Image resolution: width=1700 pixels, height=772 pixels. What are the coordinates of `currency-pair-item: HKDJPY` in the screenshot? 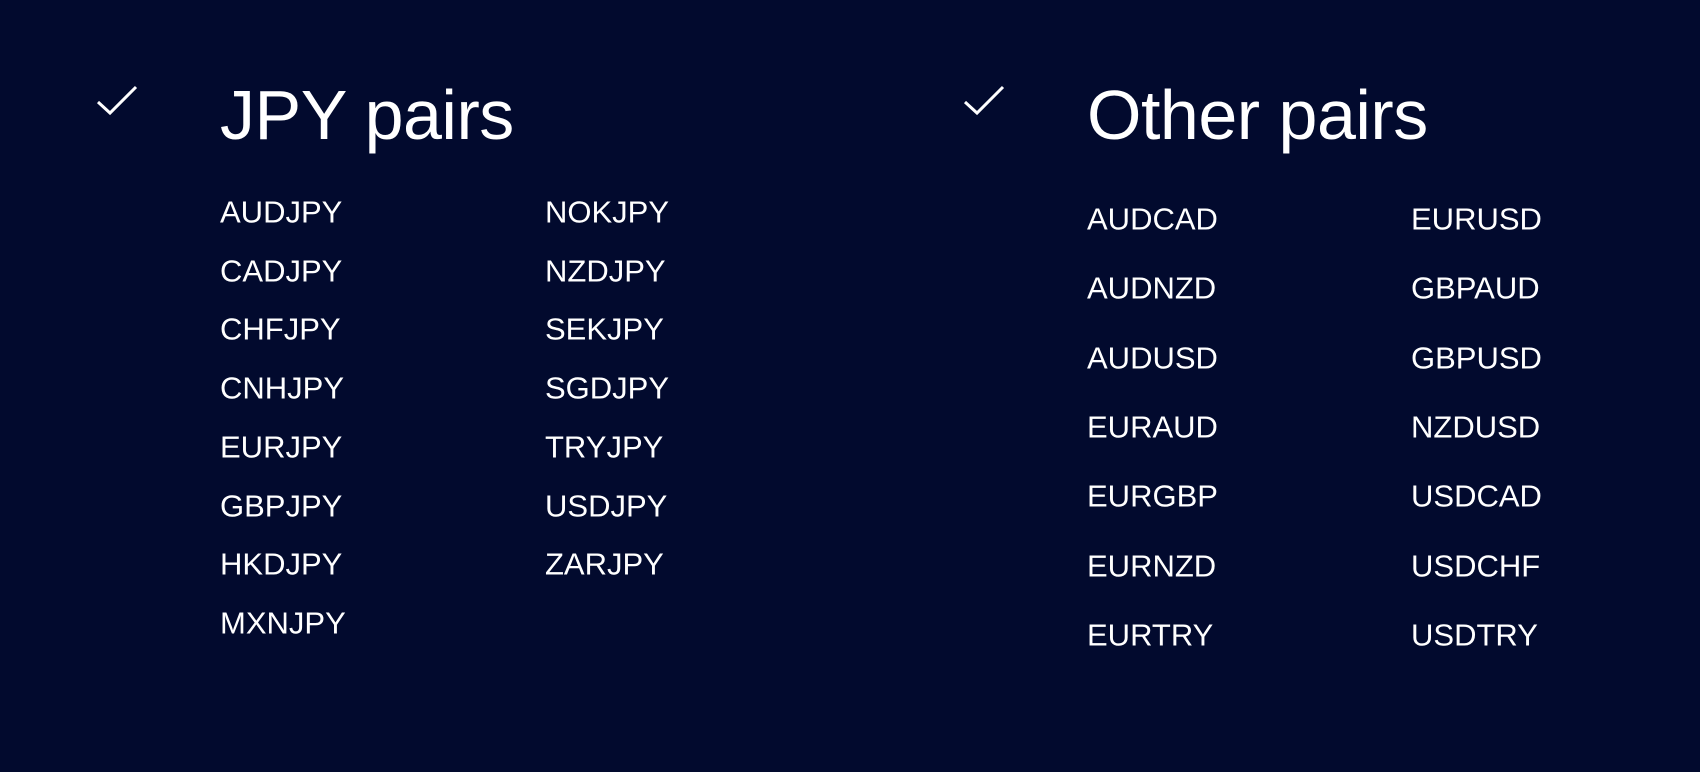 It's located at (281, 564).